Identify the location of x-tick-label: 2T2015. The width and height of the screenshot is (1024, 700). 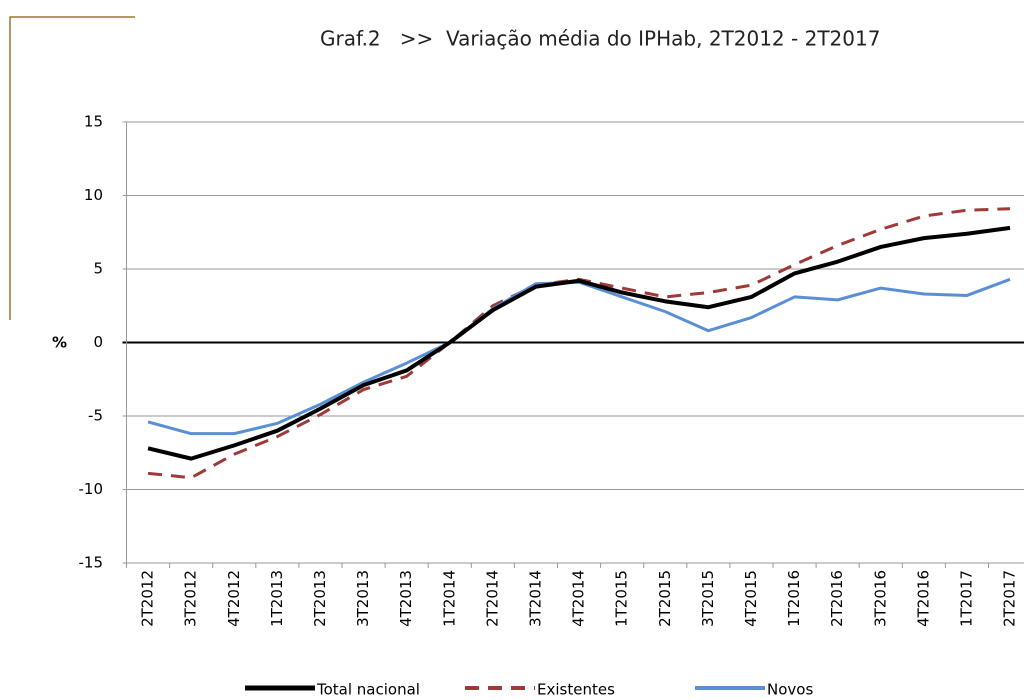
(665, 598).